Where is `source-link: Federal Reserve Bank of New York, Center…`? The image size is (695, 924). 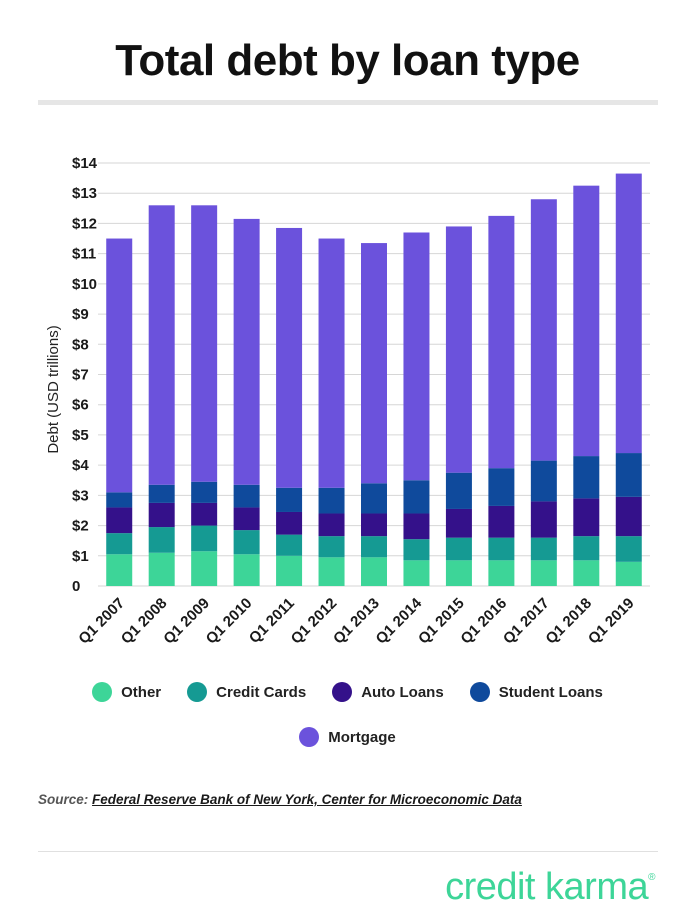
source-link: Federal Reserve Bank of New York, Center… is located at coordinates (307, 799).